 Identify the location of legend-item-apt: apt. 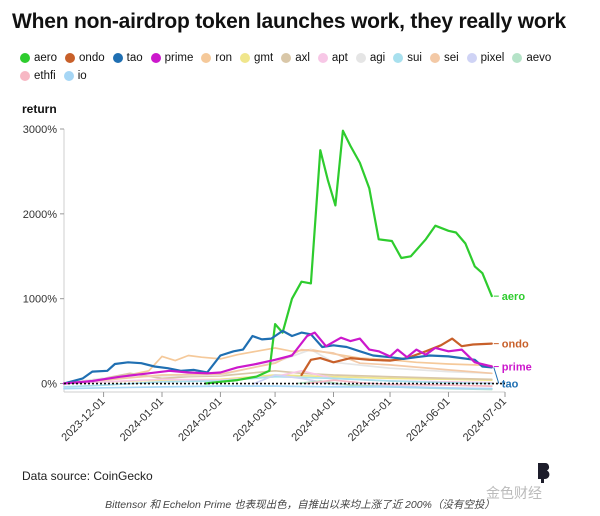
(332, 58).